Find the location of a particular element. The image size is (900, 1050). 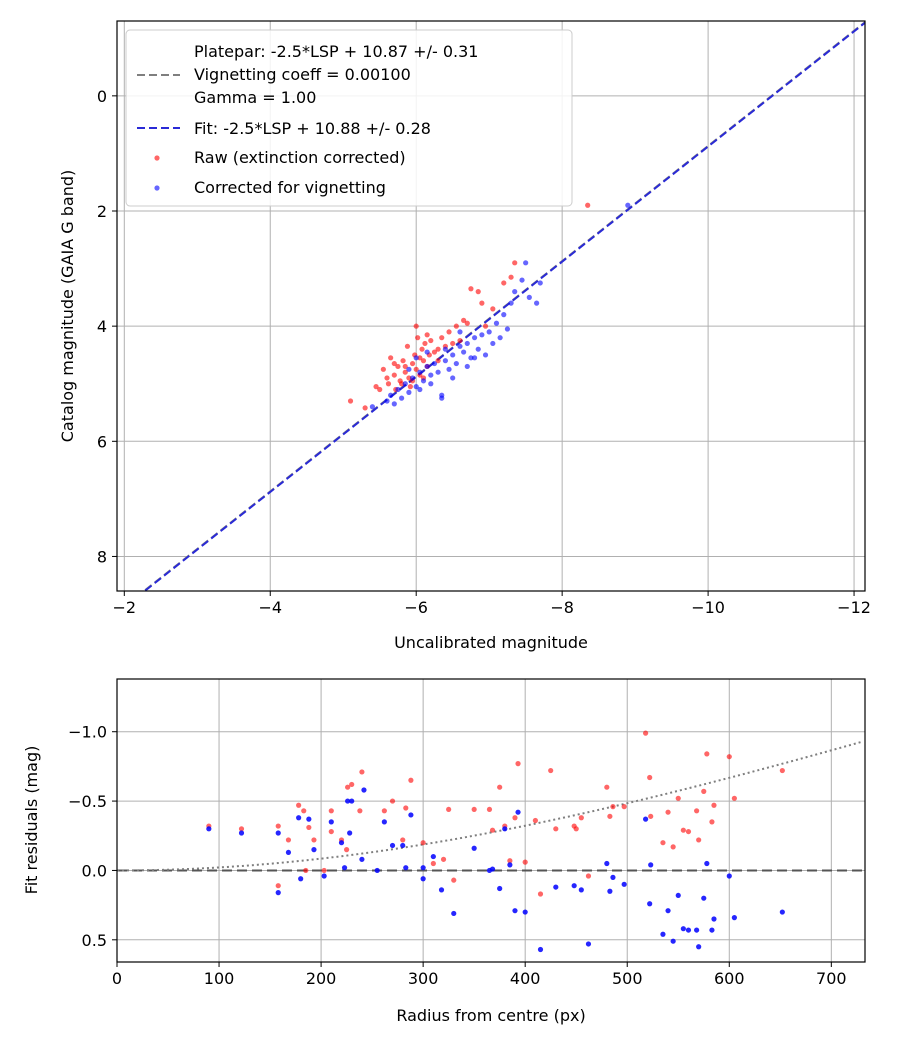

bottom-reference-lines is located at coordinates (491, 806).